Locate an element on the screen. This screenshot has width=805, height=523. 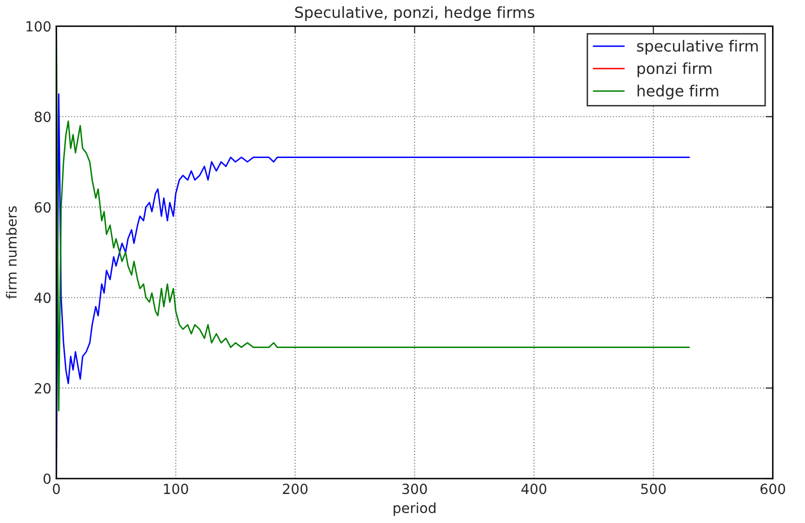
y-tick-label: 80 is located at coordinates (42, 117).